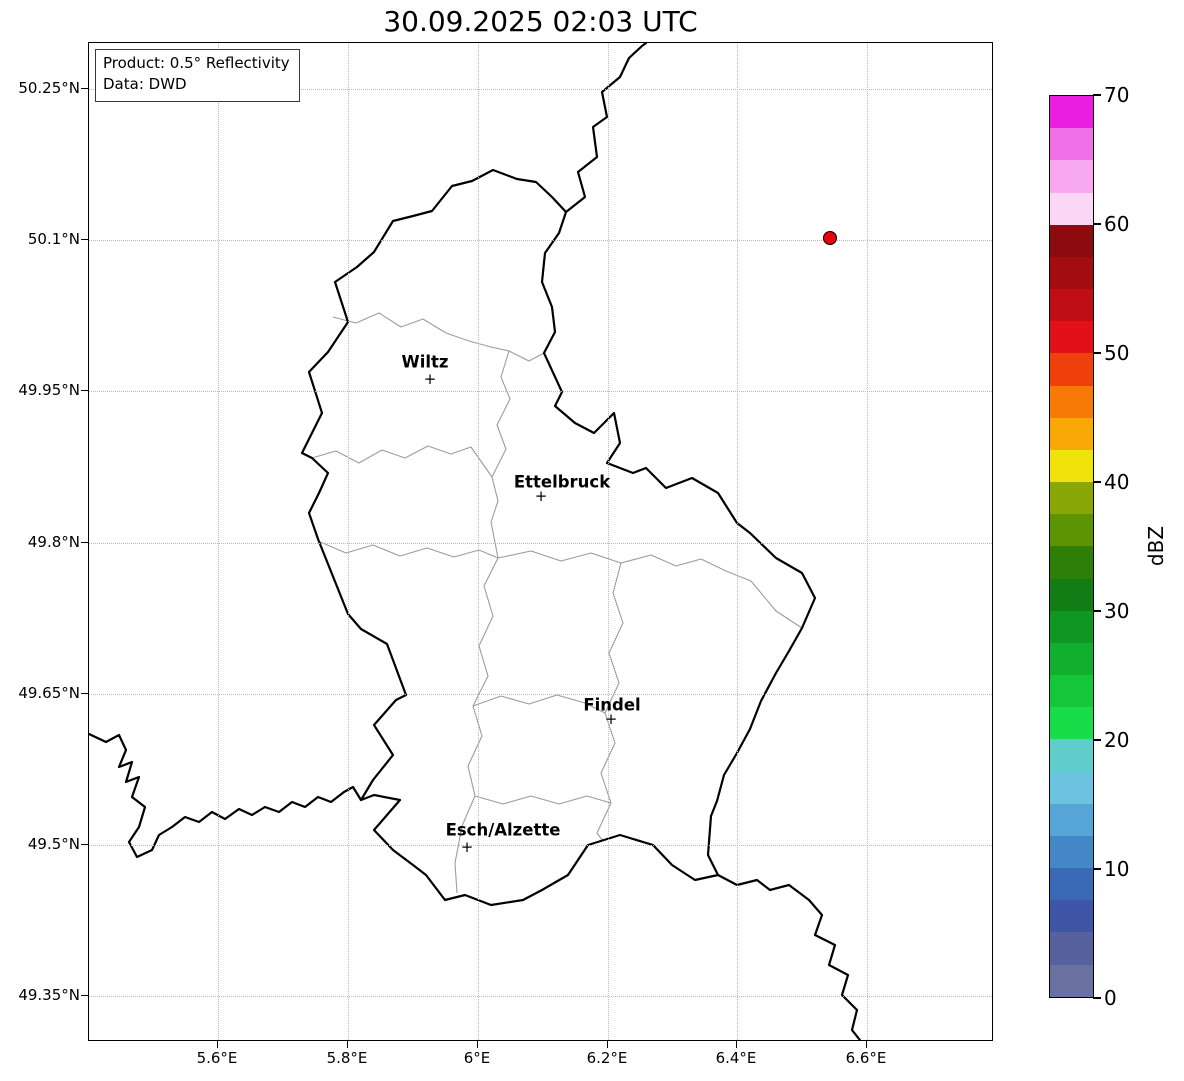 The image size is (1184, 1081). What do you see at coordinates (49, 995) in the screenshot?
I see `y-tick-label: 49.35°N` at bounding box center [49, 995].